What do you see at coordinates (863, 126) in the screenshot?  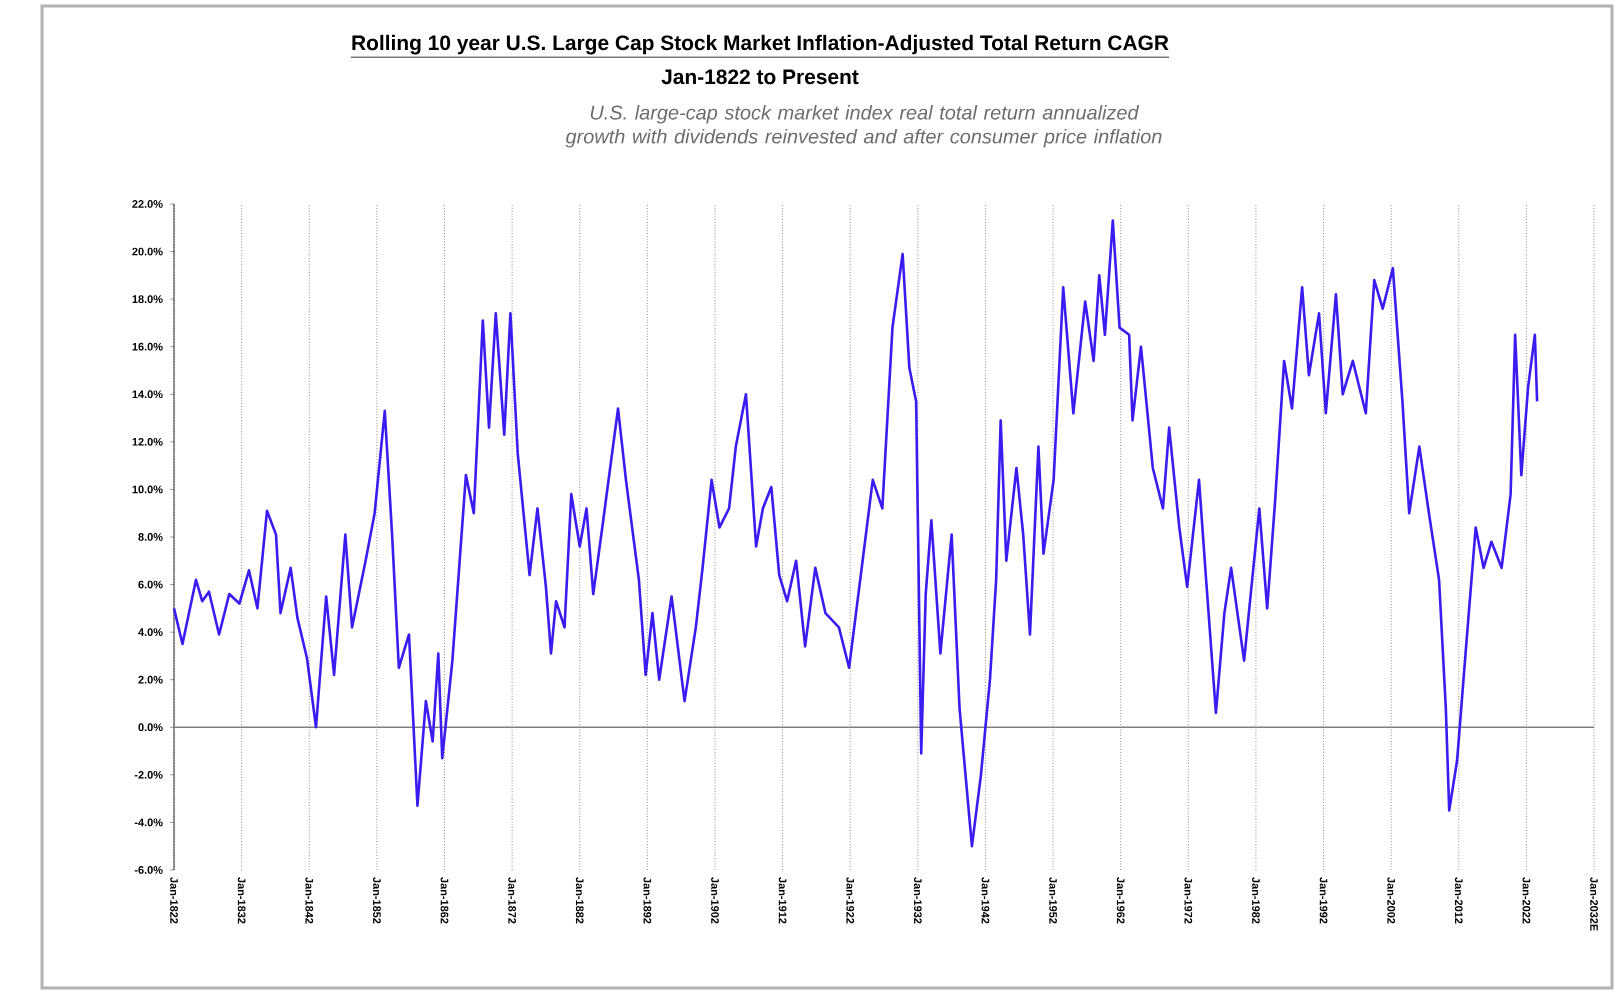 I see `text: U.S. large-cap stock market index real total return annualized growth with dividends reinvested and after consumer price inflation` at bounding box center [863, 126].